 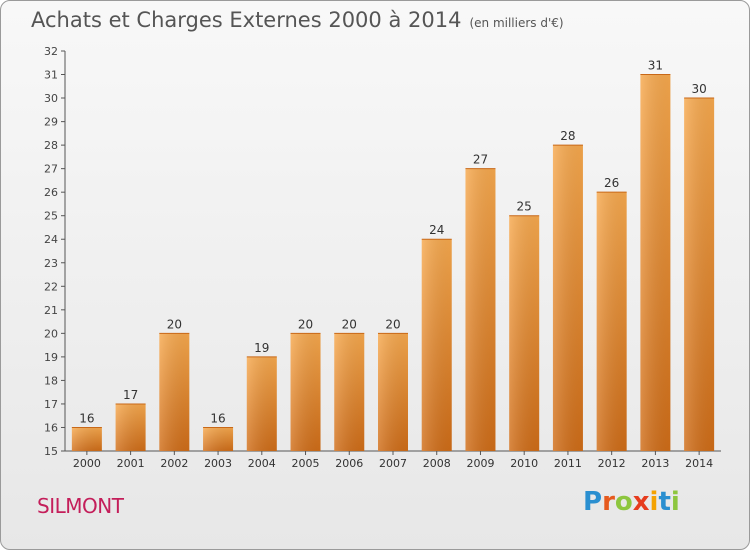 What do you see at coordinates (51, 51) in the screenshot?
I see `y-tick-label: 32` at bounding box center [51, 51].